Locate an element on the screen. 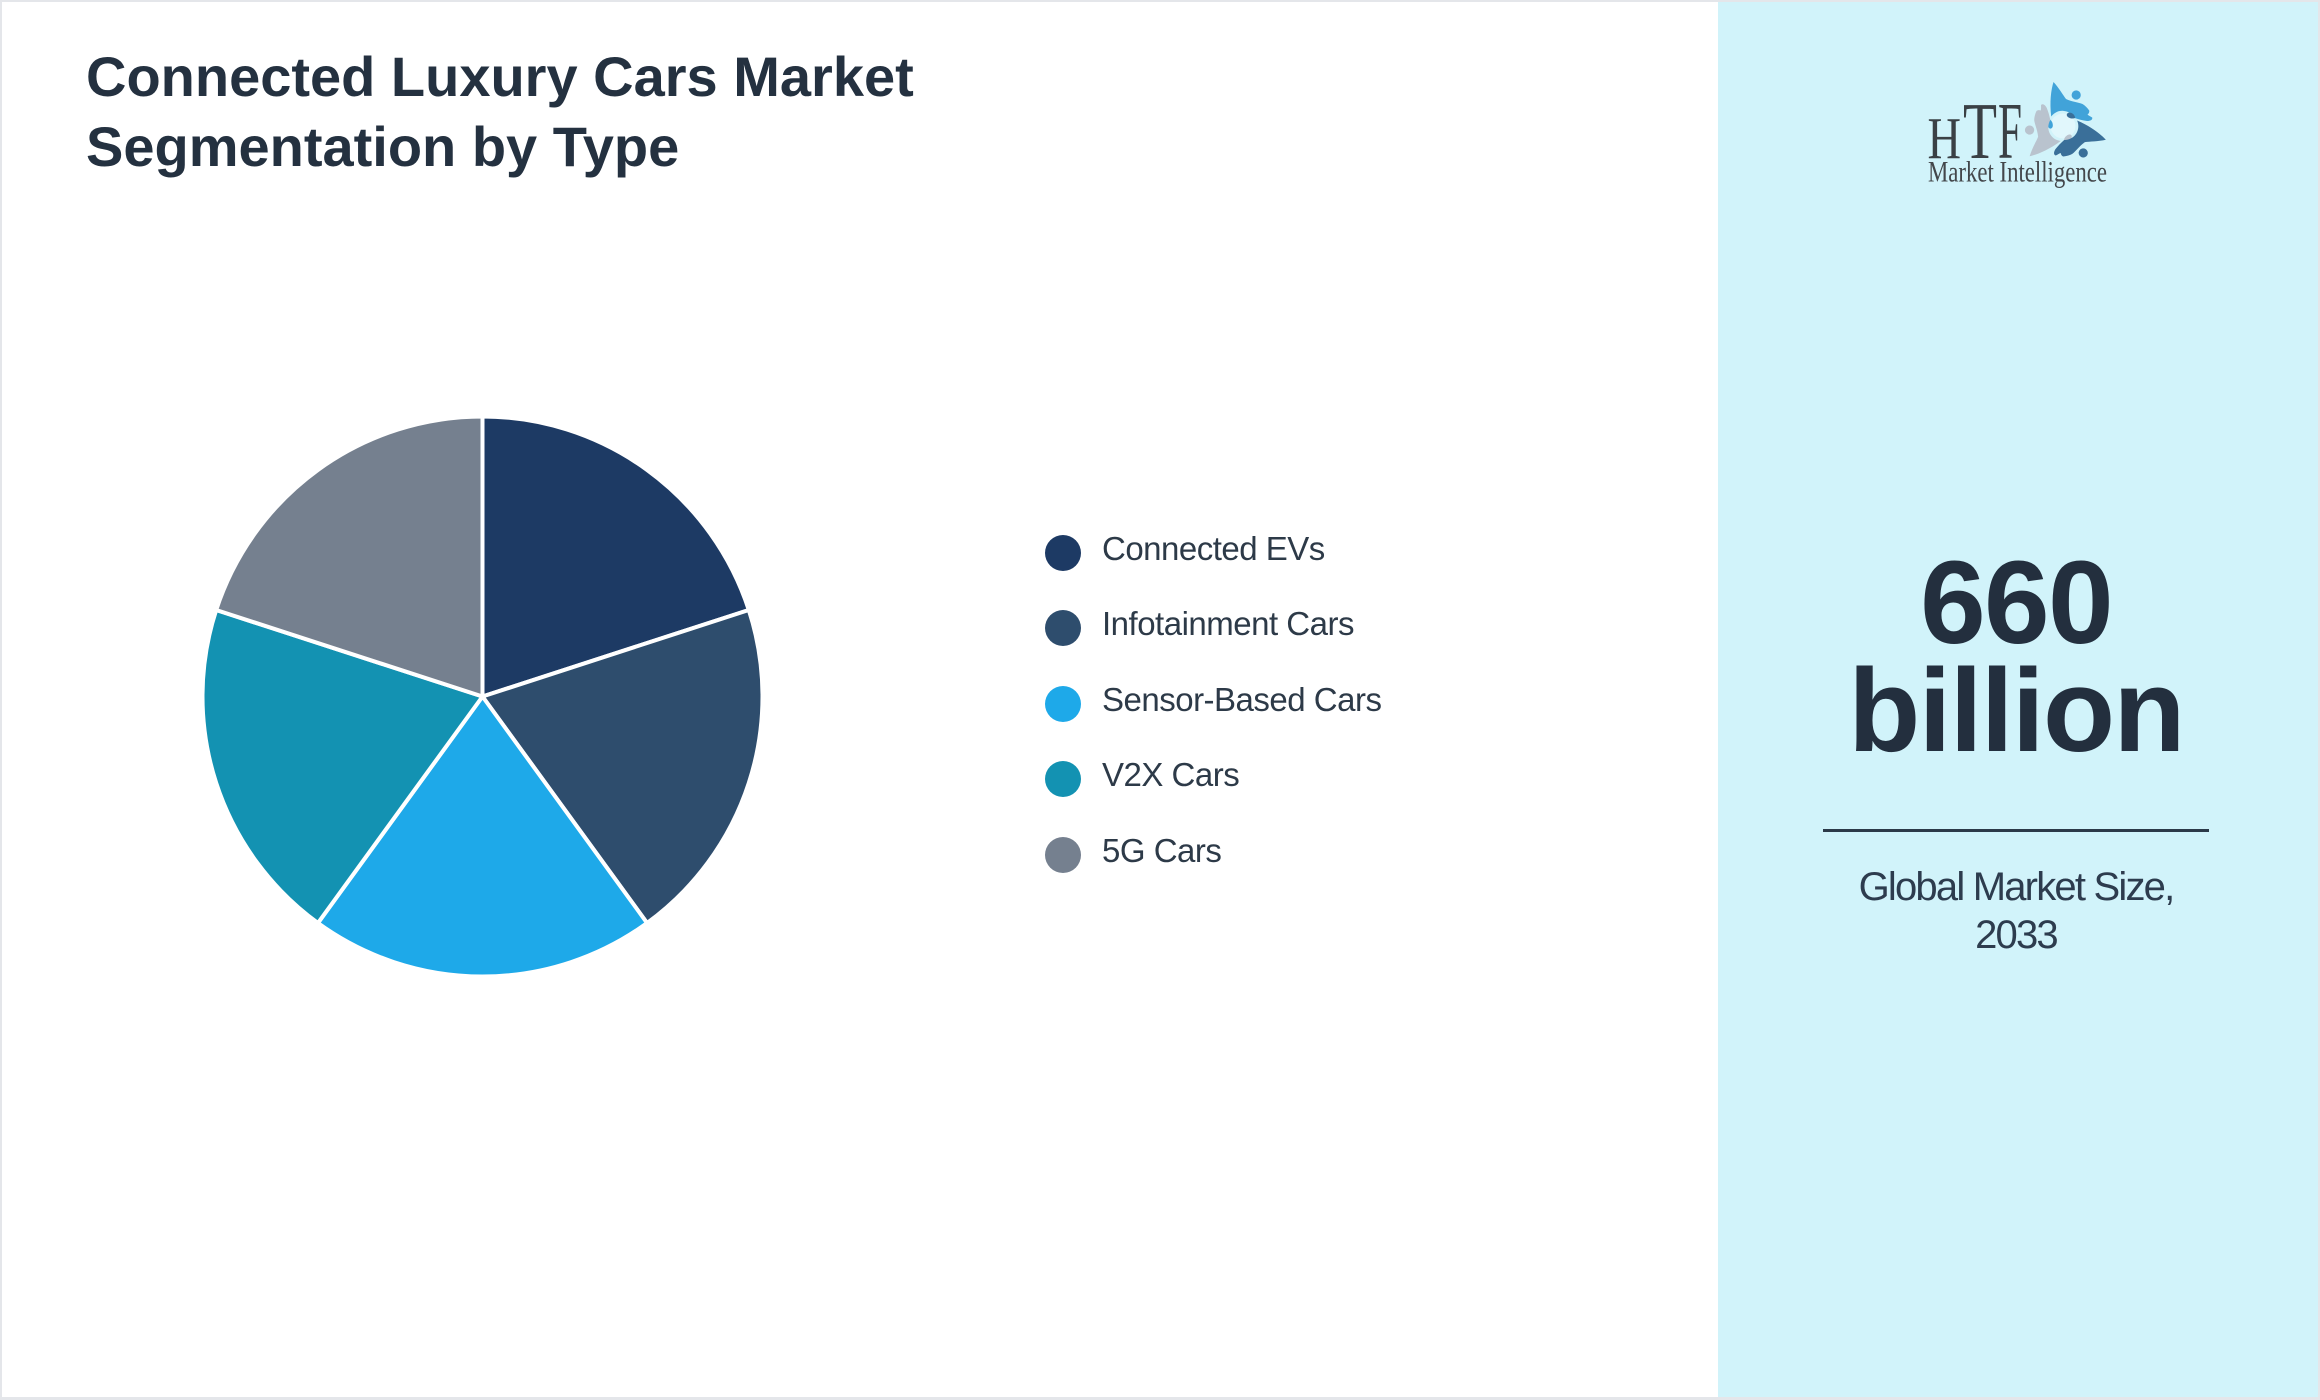 This screenshot has height=1400, width=2320. svg-text: T is located at coordinates (1980, 131).